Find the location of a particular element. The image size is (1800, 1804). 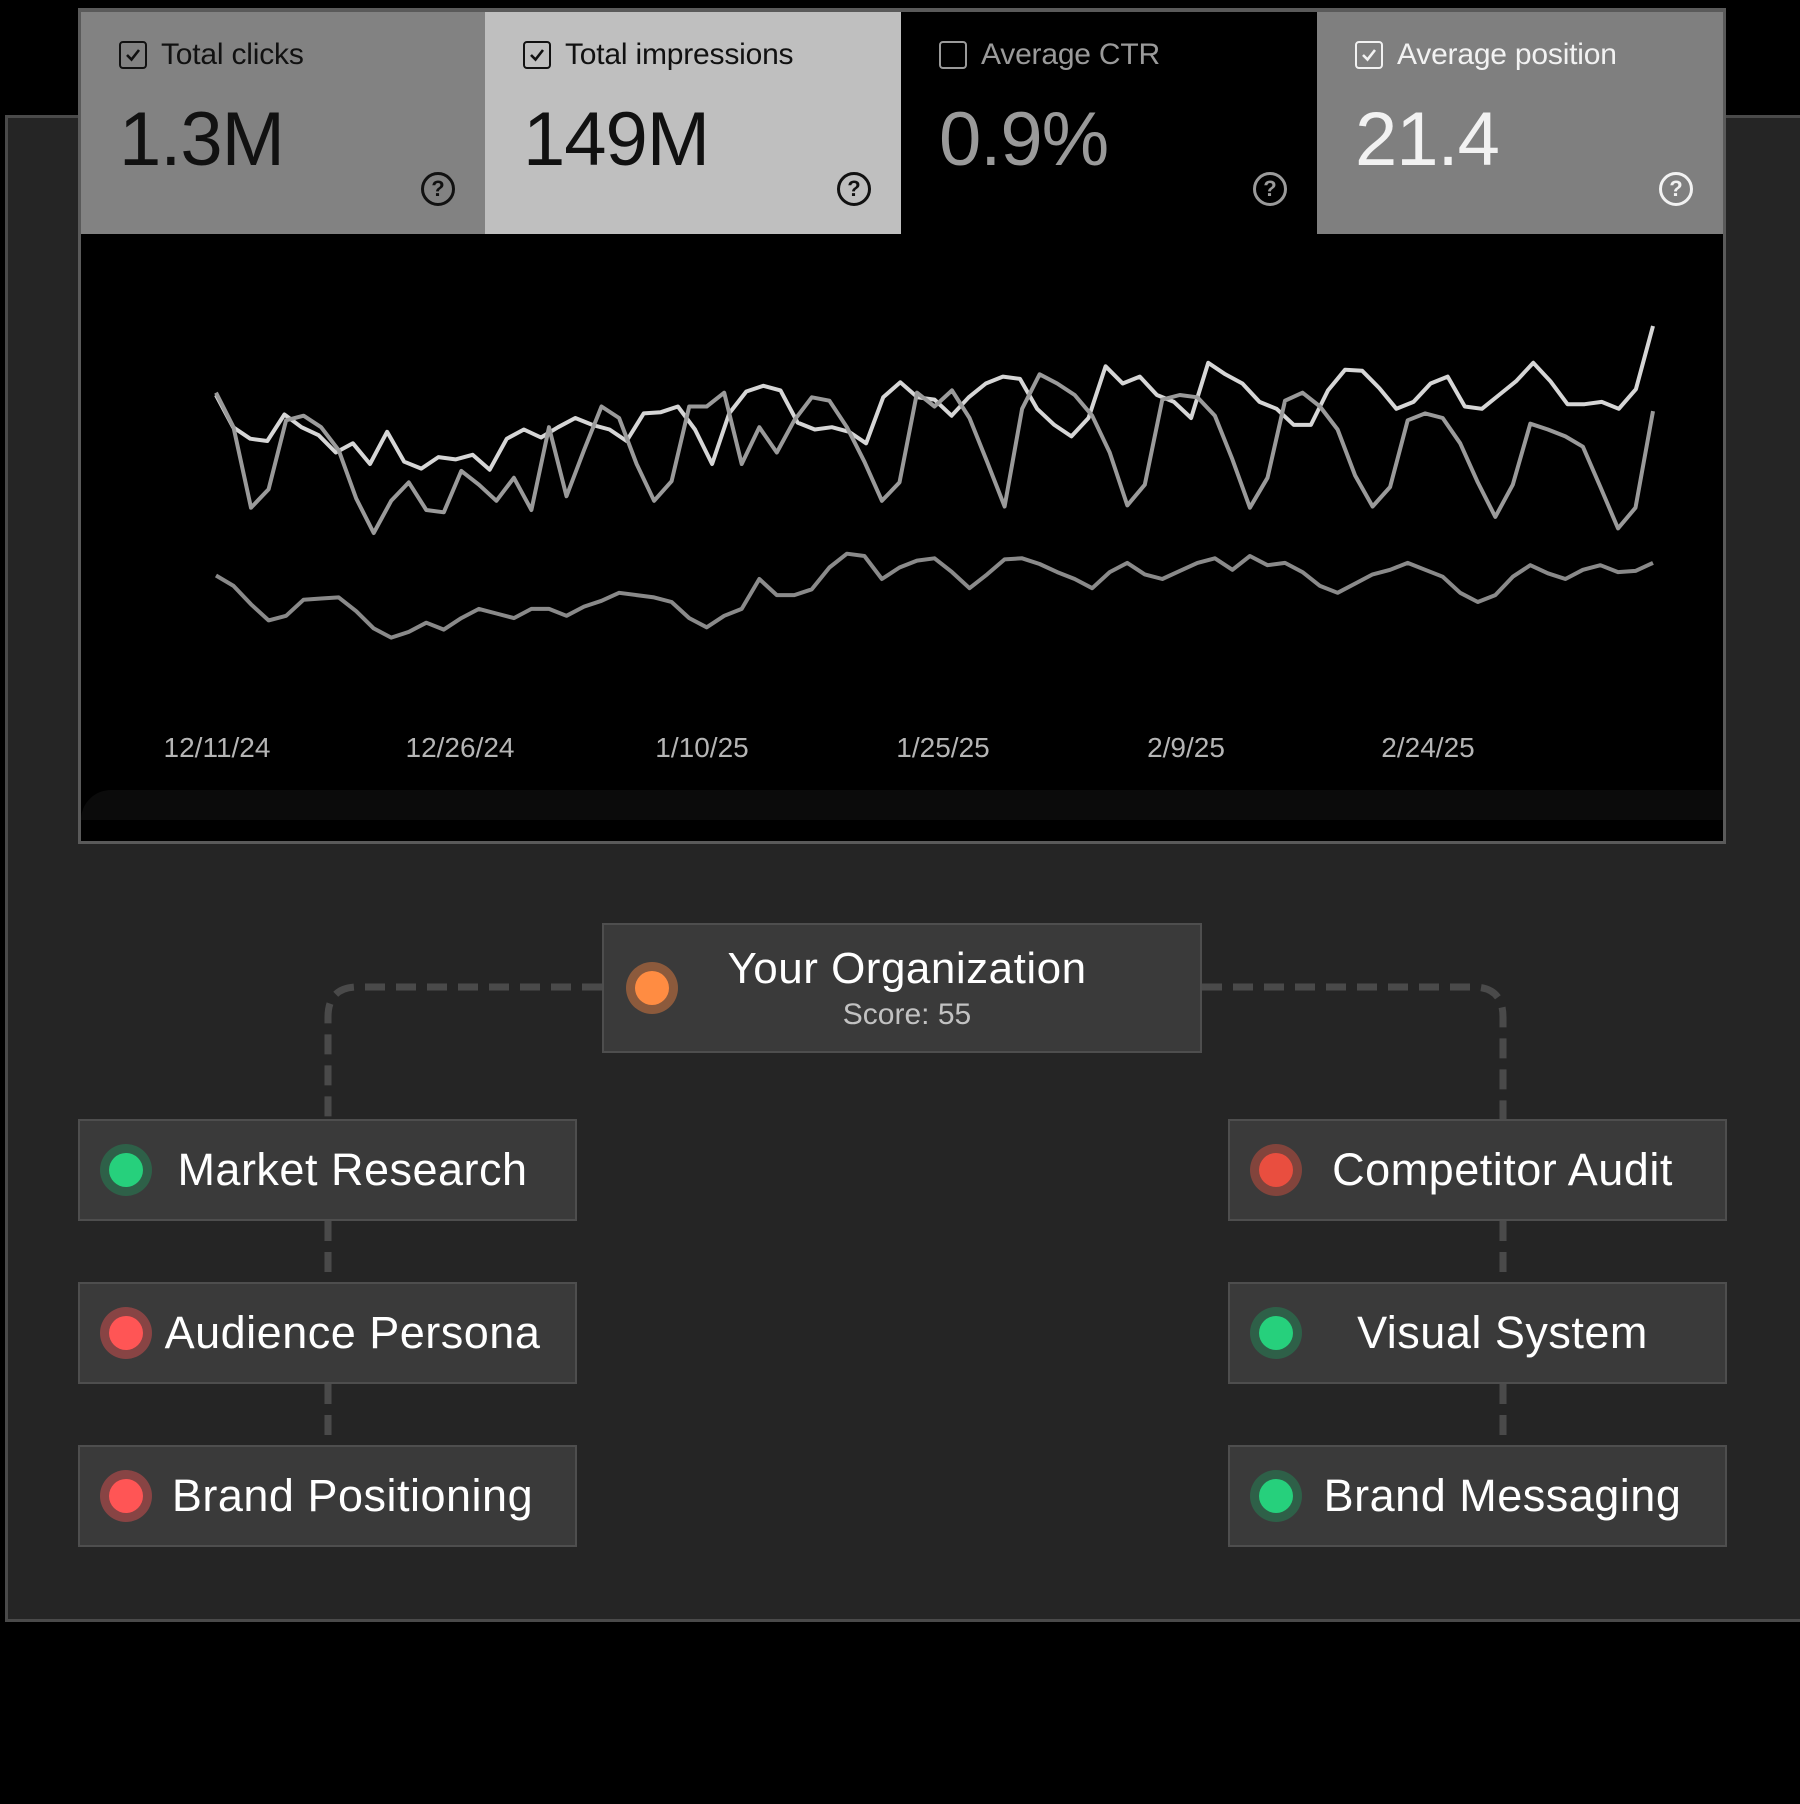

x-tick-label: 12/11/24 is located at coordinates (217, 747).